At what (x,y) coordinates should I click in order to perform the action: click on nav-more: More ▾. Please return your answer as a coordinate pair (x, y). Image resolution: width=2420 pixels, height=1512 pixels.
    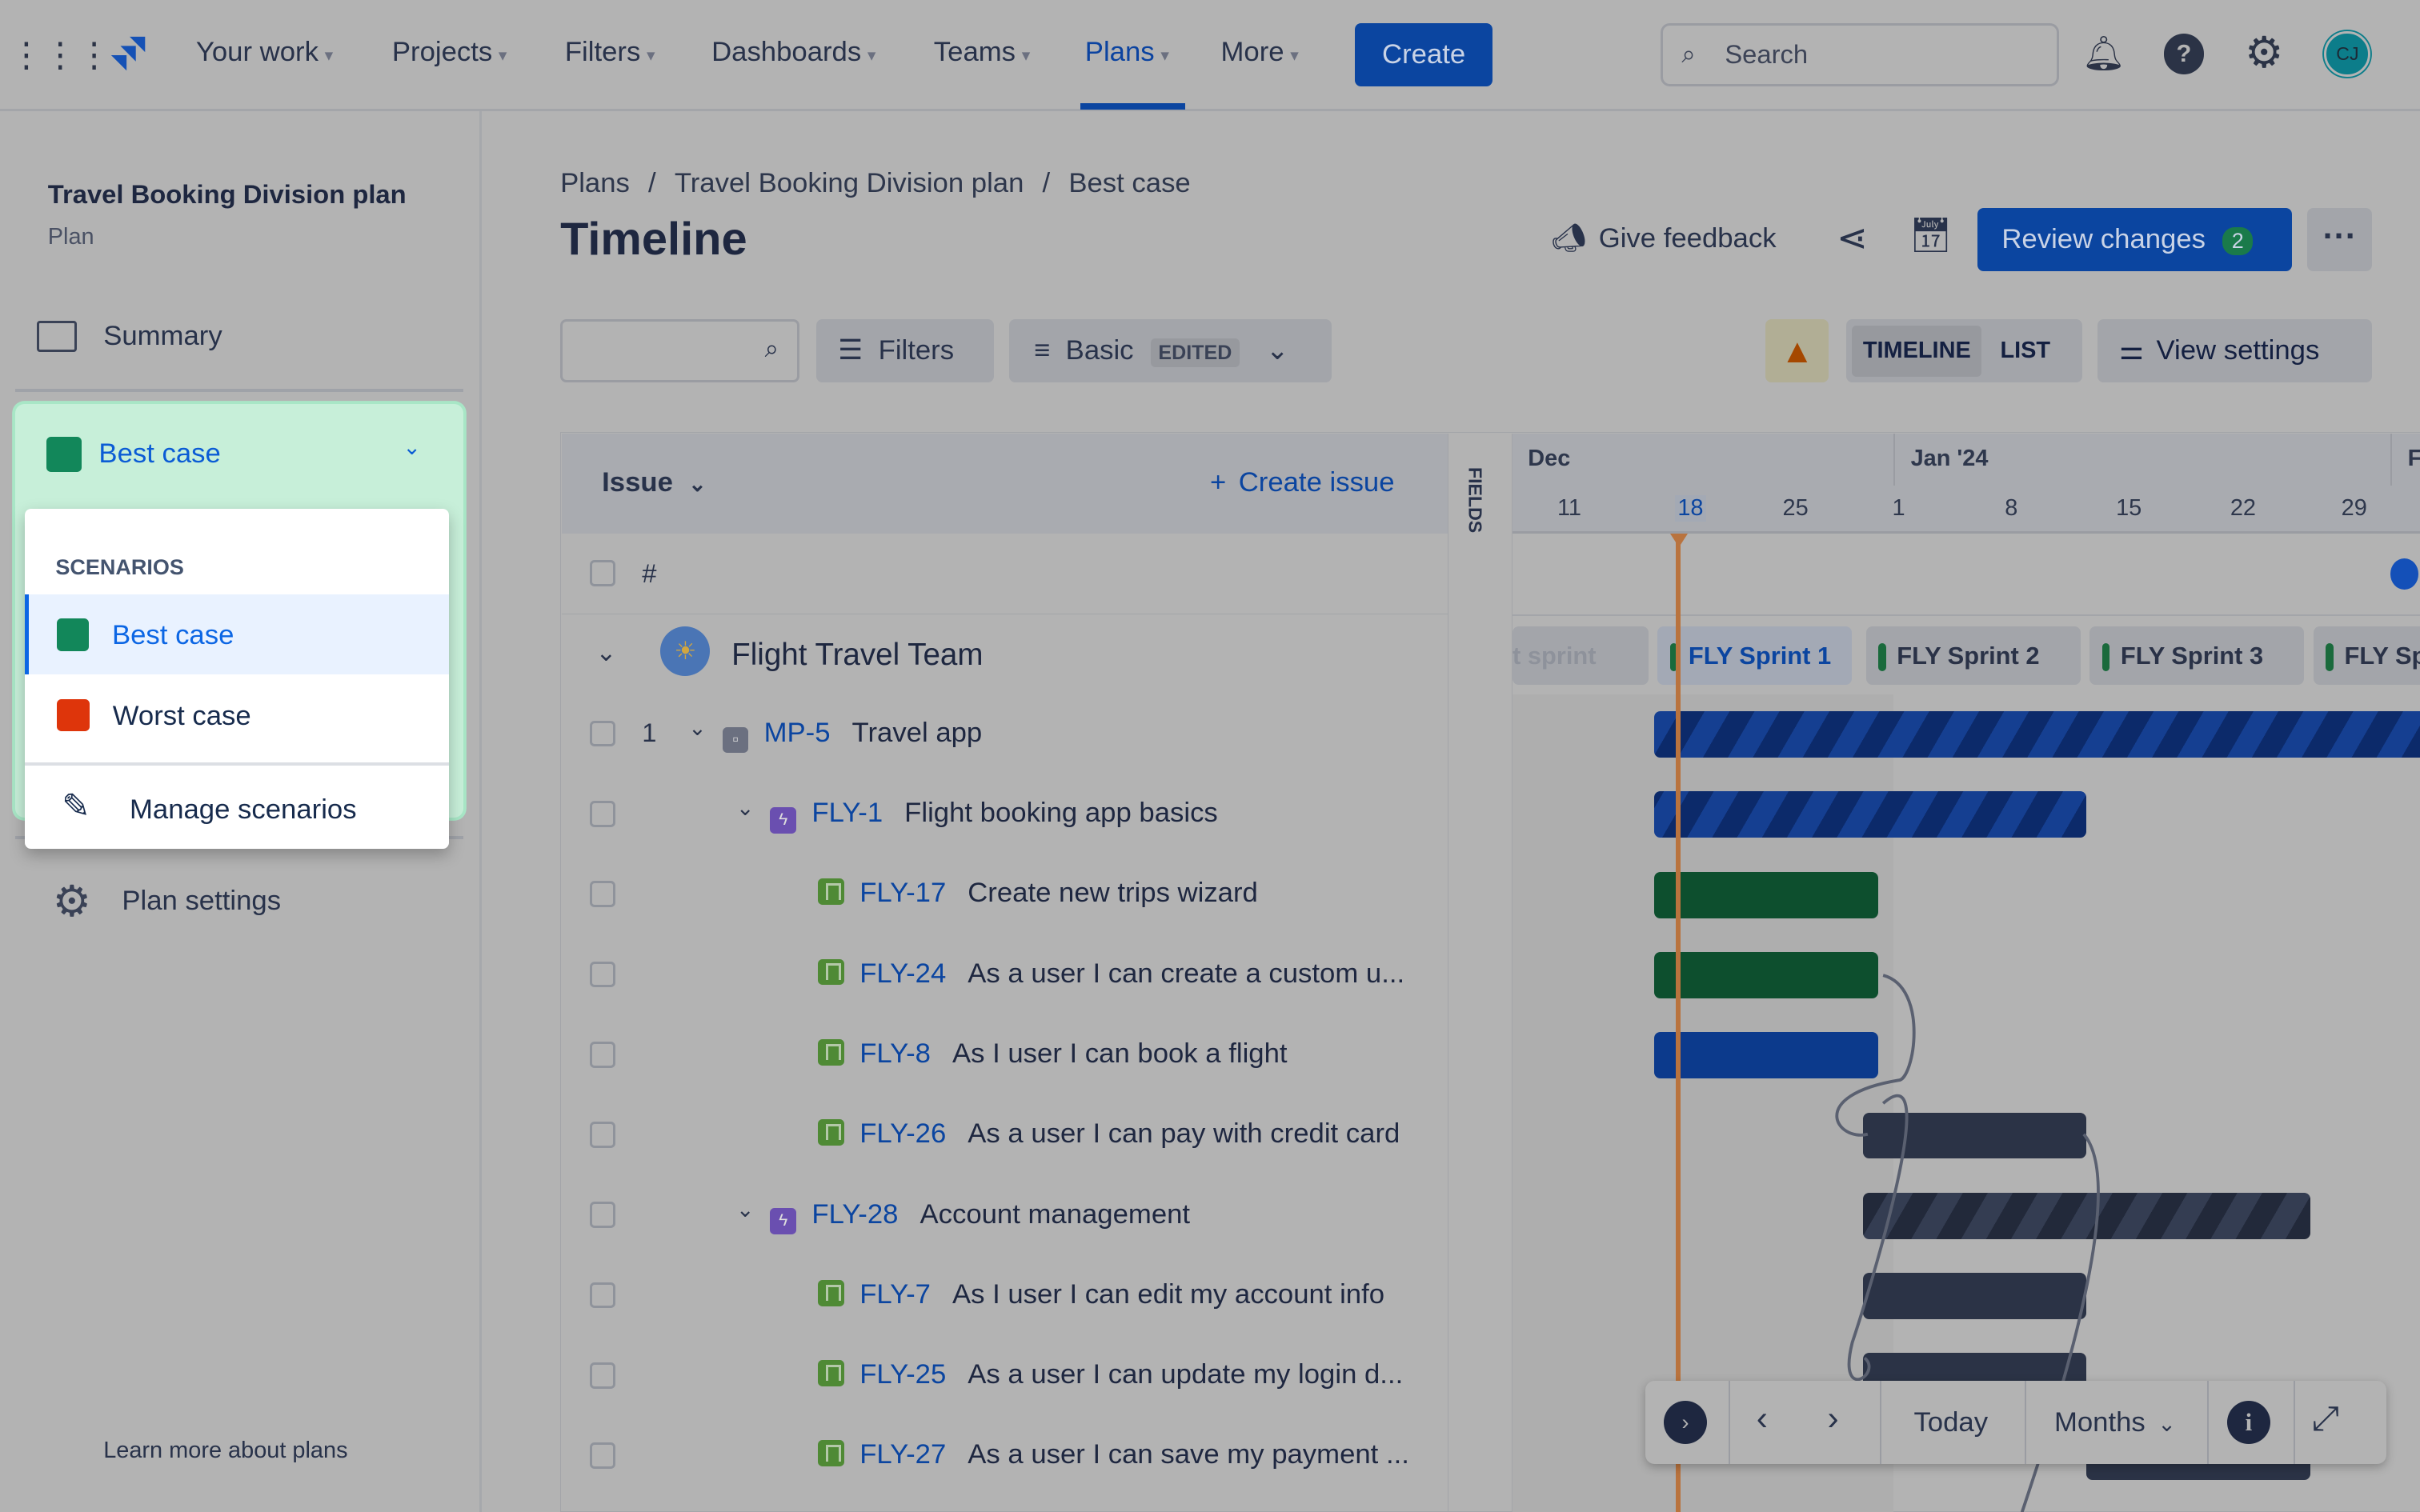
    Looking at the image, I should click on (1259, 52).